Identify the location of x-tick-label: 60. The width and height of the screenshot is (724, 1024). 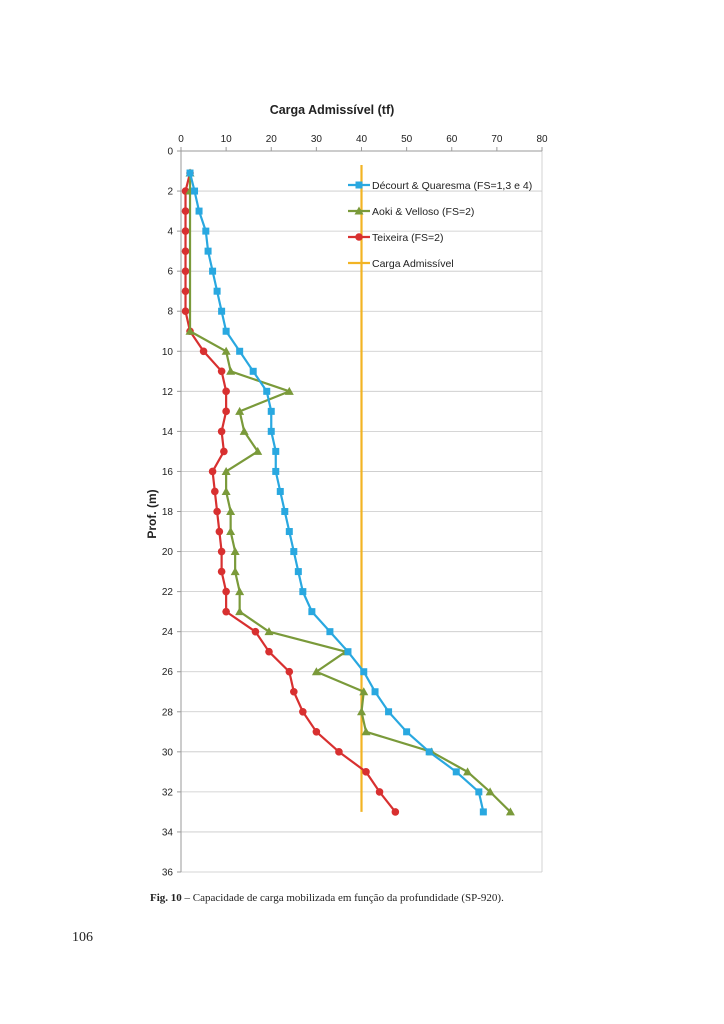
(452, 139).